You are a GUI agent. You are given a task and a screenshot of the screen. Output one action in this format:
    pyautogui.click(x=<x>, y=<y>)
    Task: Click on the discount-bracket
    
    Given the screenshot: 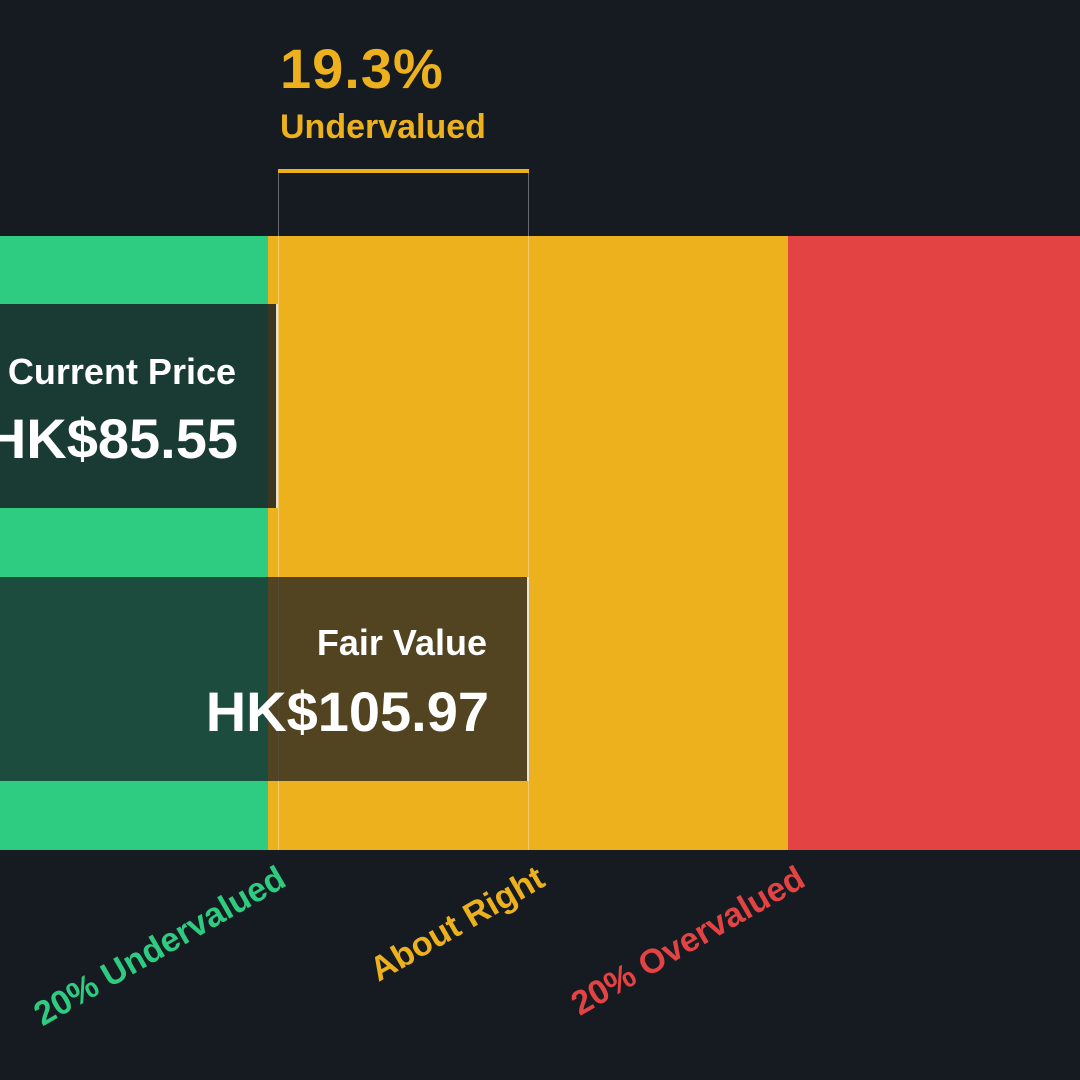 What is the action you would take?
    pyautogui.click(x=403, y=509)
    